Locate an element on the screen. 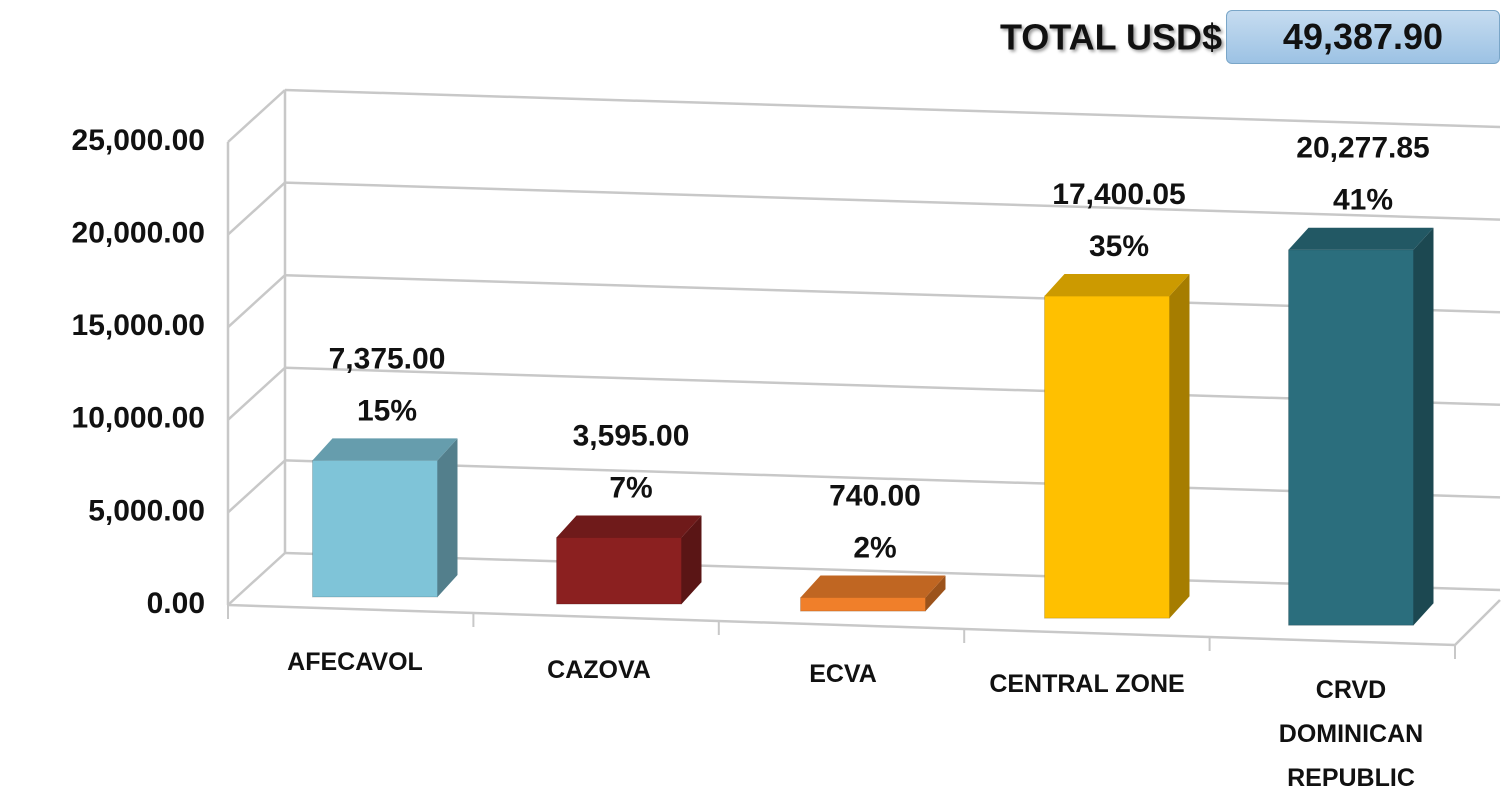 Image resolution: width=1501 pixels, height=800 pixels. value-label: 3,595.00 is located at coordinates (631, 435).